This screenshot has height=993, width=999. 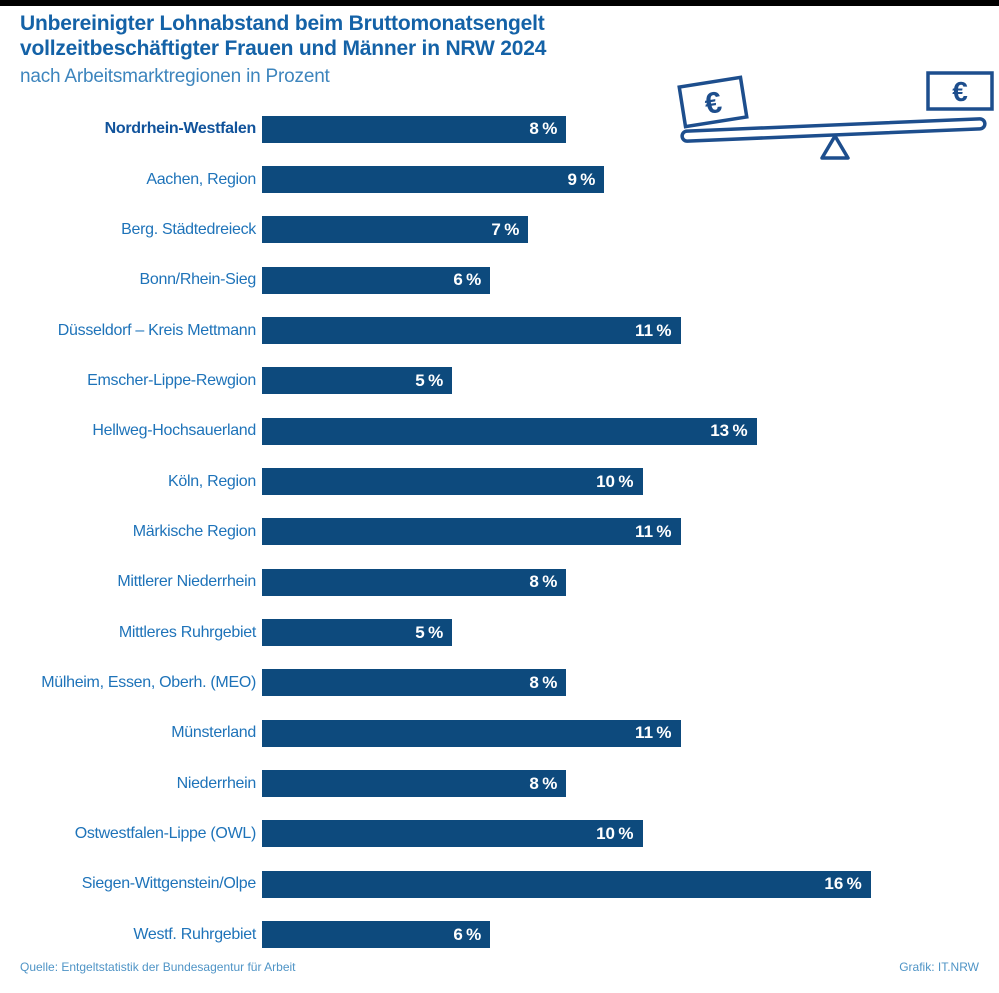 I want to click on chart-row: Mittleres Ruhrgebiet 5 %, so click(x=499, y=632).